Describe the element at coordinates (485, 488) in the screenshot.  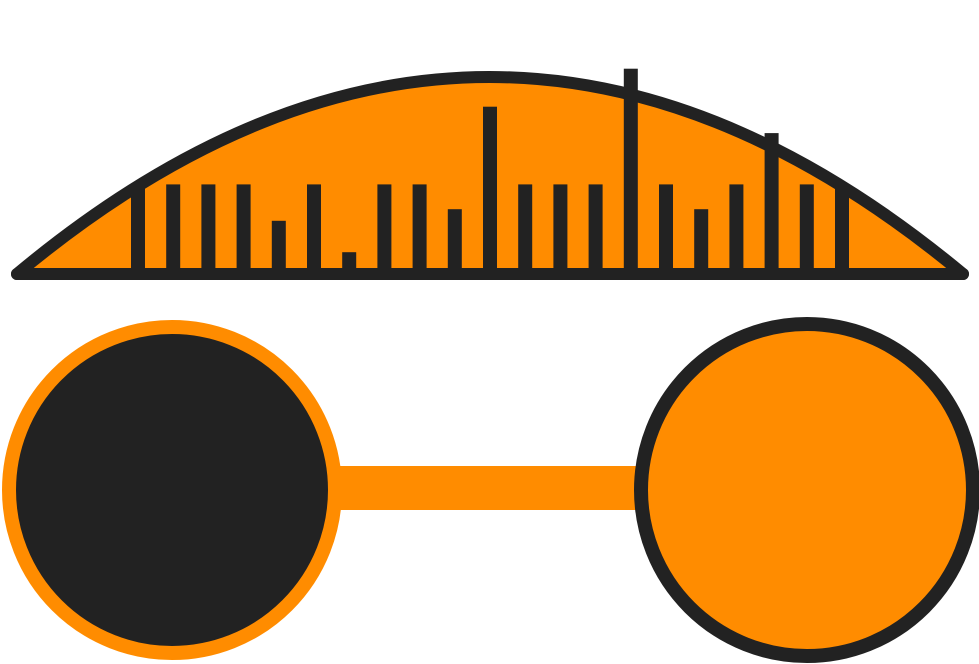
I see `connector-bar` at that location.